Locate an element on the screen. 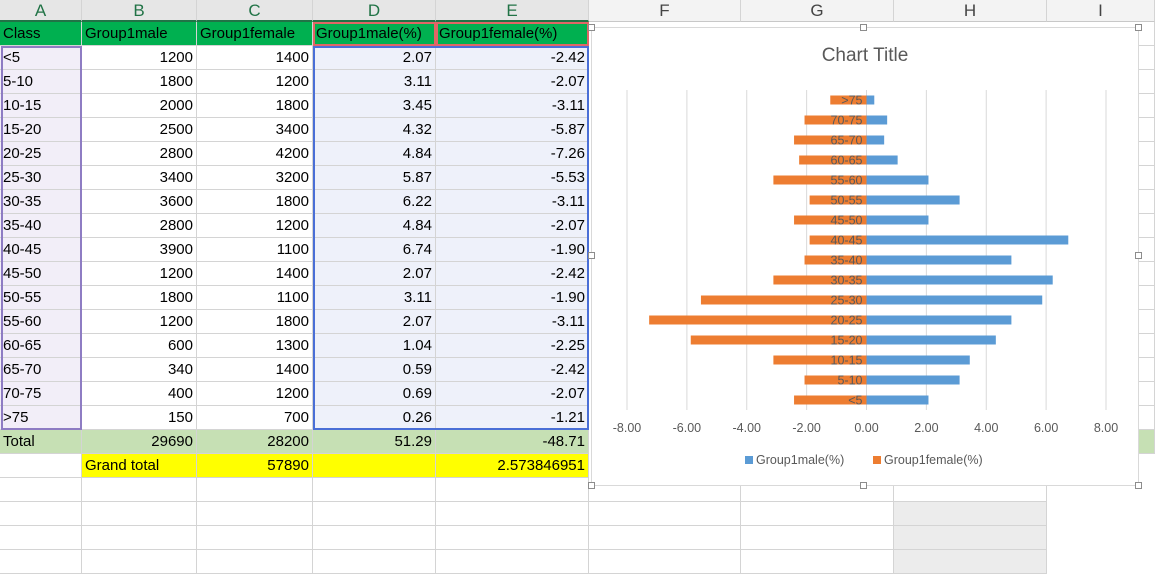 This screenshot has width=1155, height=574. table-cell: 4200 is located at coordinates (255, 154).